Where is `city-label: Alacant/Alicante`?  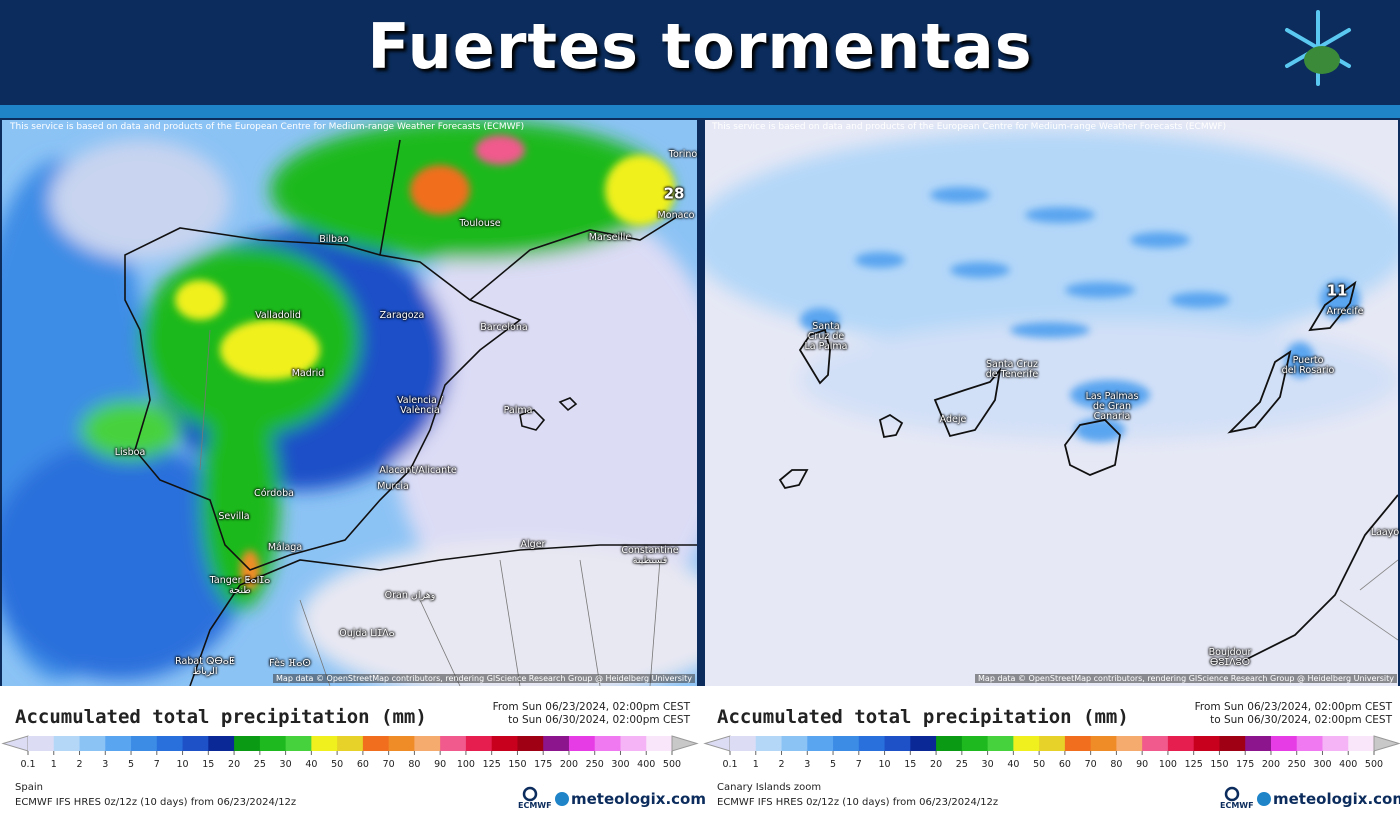
city-label: Alacant/Alicante is located at coordinates (417, 471).